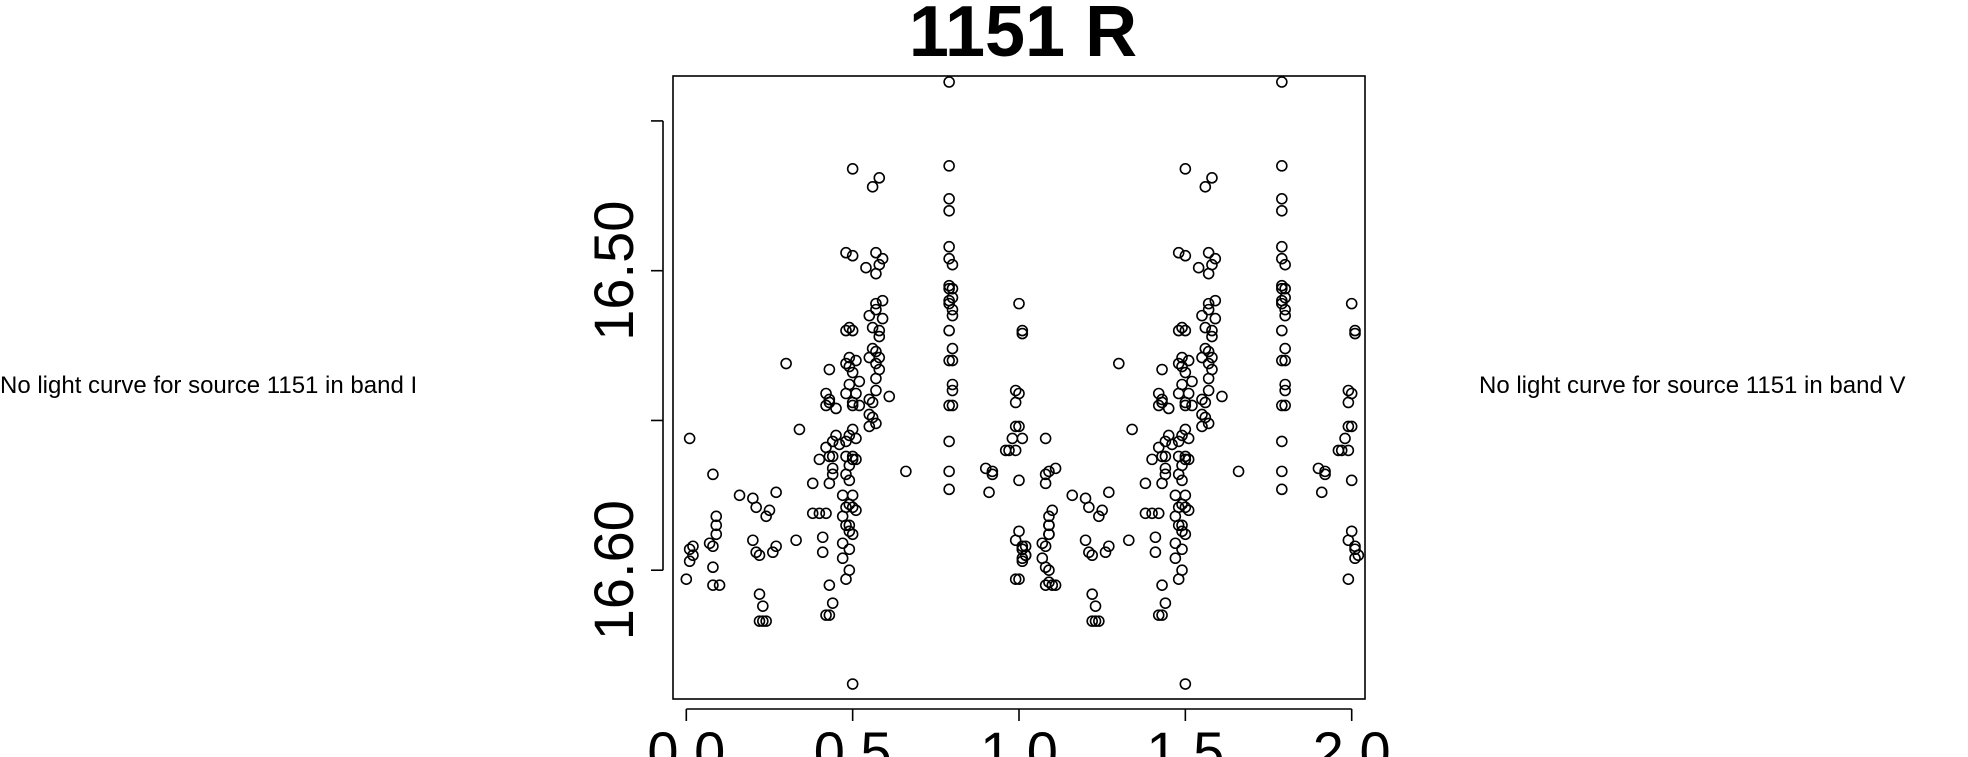  Describe the element at coordinates (1352, 738) in the screenshot. I see `x-tick-label: 2.0` at that location.